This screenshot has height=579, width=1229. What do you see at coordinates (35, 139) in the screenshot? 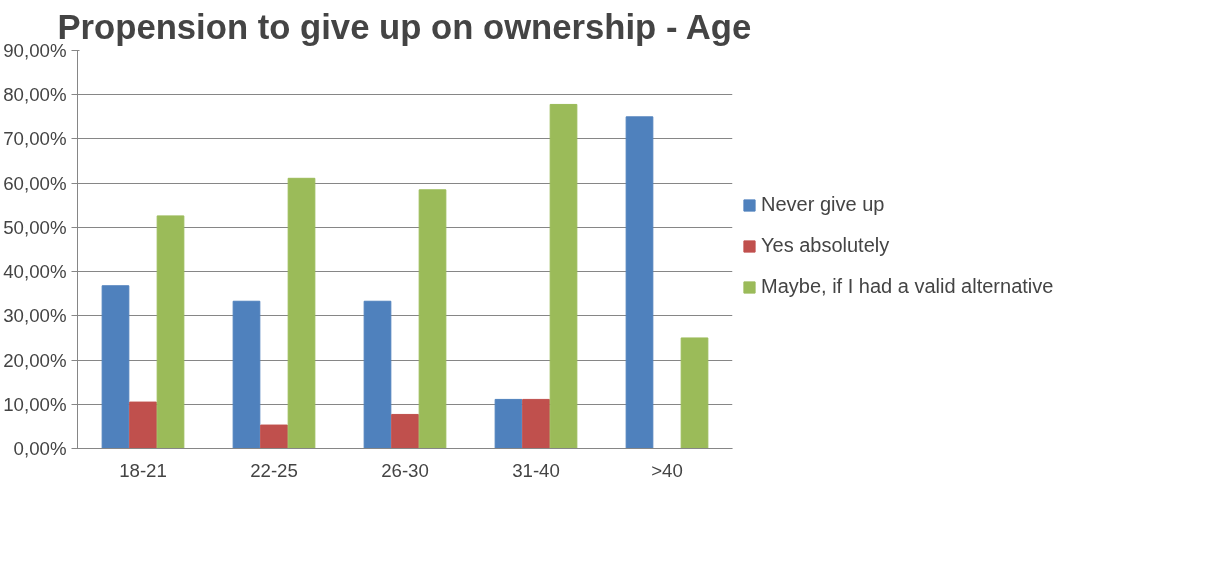
I see `y-tick-label: 70,00%` at bounding box center [35, 139].